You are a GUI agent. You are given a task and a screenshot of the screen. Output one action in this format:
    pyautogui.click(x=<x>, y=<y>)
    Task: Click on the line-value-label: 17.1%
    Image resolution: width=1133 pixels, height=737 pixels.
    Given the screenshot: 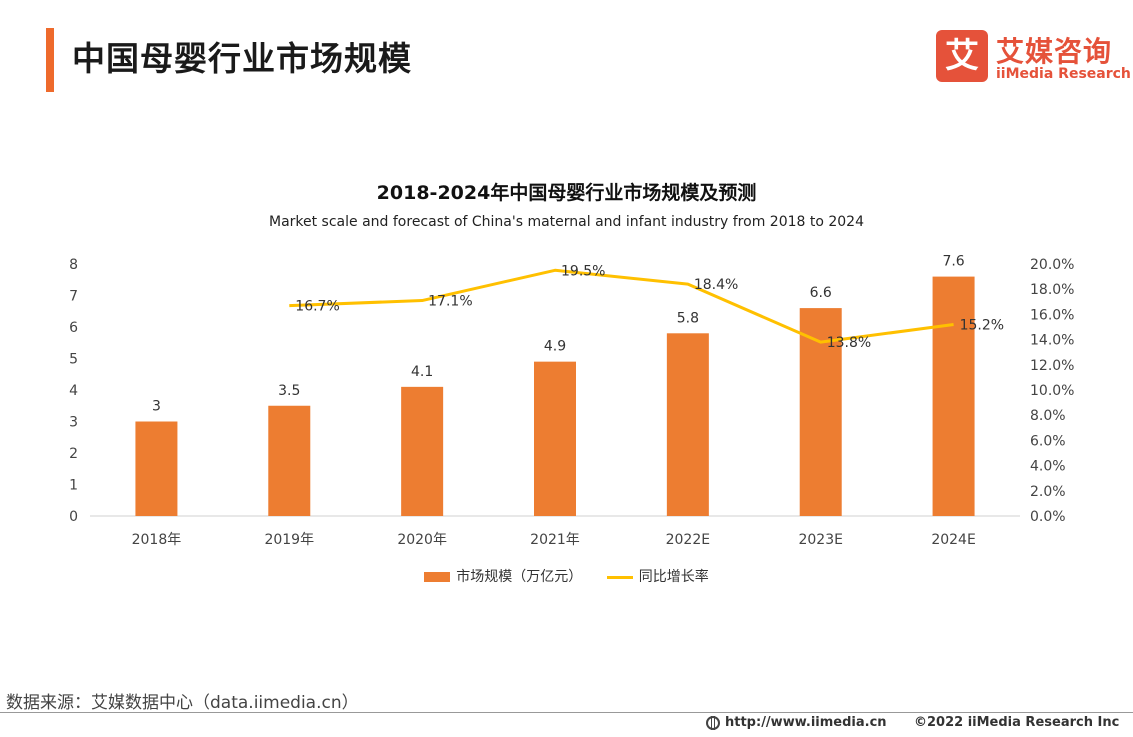 What is the action you would take?
    pyautogui.click(x=450, y=302)
    